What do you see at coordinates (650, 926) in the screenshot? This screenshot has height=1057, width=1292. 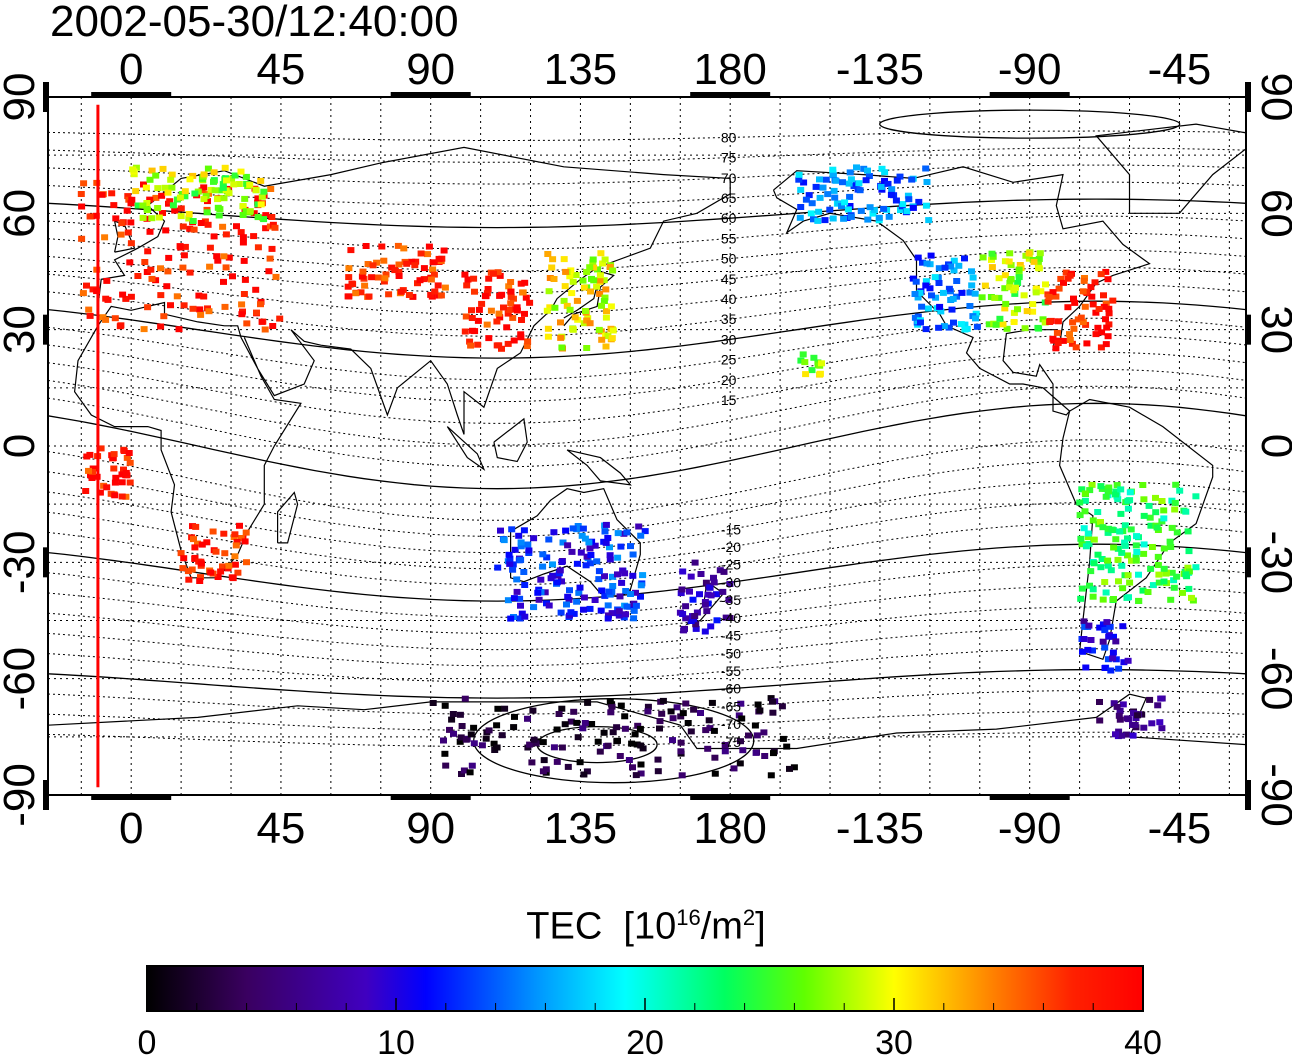 I see `colorbar-unit-prefix: [10` at bounding box center [650, 926].